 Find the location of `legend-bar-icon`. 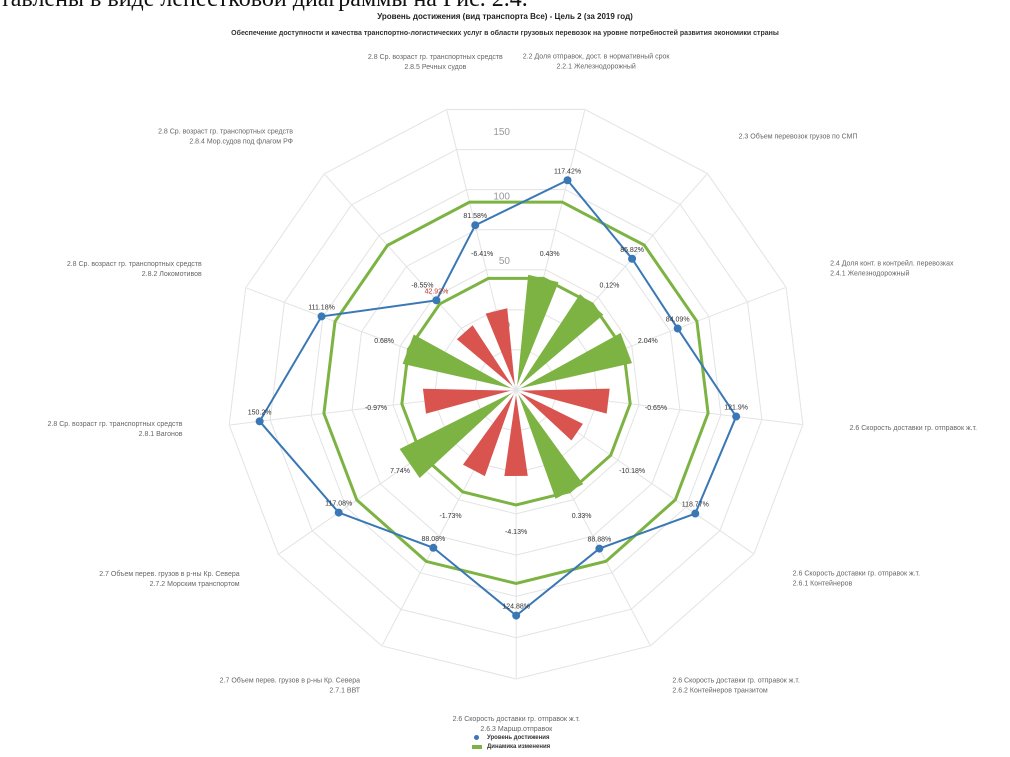

legend-bar-icon is located at coordinates (477, 746).